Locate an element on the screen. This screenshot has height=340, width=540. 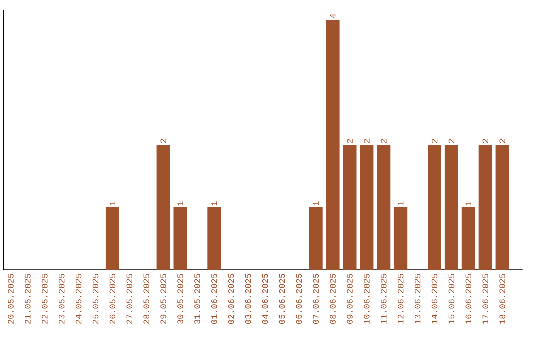
x-tick-label: 06.06.2025 is located at coordinates (299, 299).